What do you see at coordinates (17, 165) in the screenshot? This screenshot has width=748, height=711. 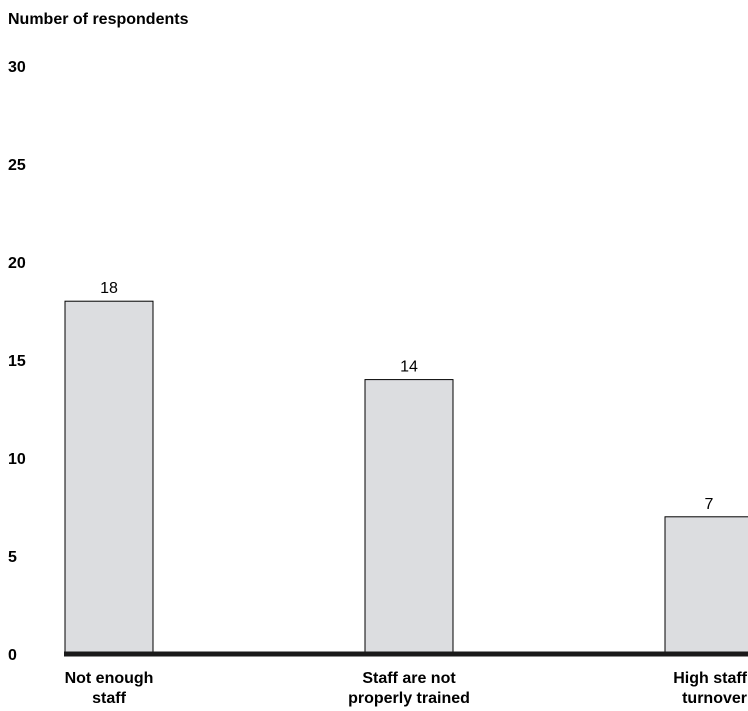 I see `y-tick-label: 25` at bounding box center [17, 165].